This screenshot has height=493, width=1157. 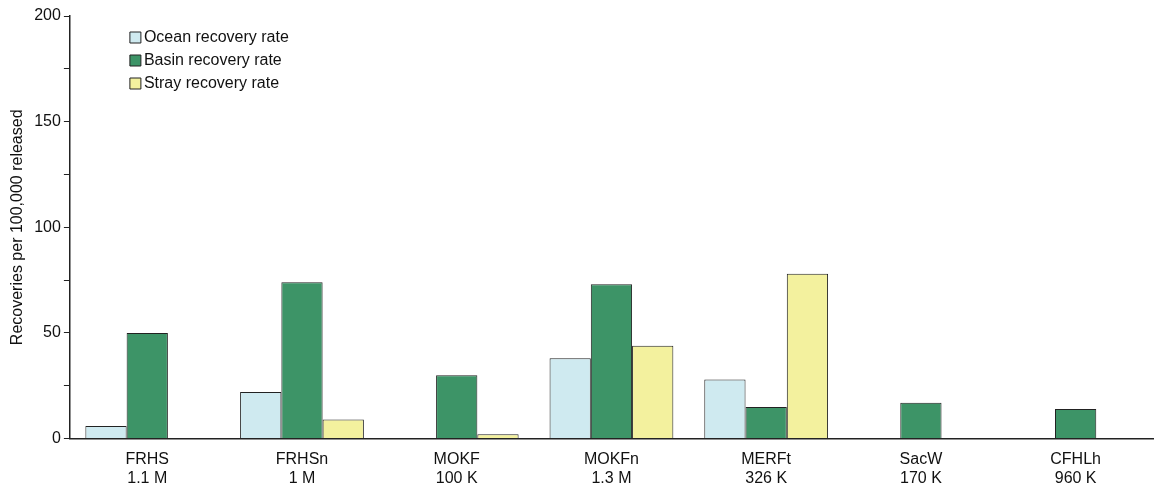 I want to click on x-tick-label: MERFt 326 K, so click(x=766, y=467).